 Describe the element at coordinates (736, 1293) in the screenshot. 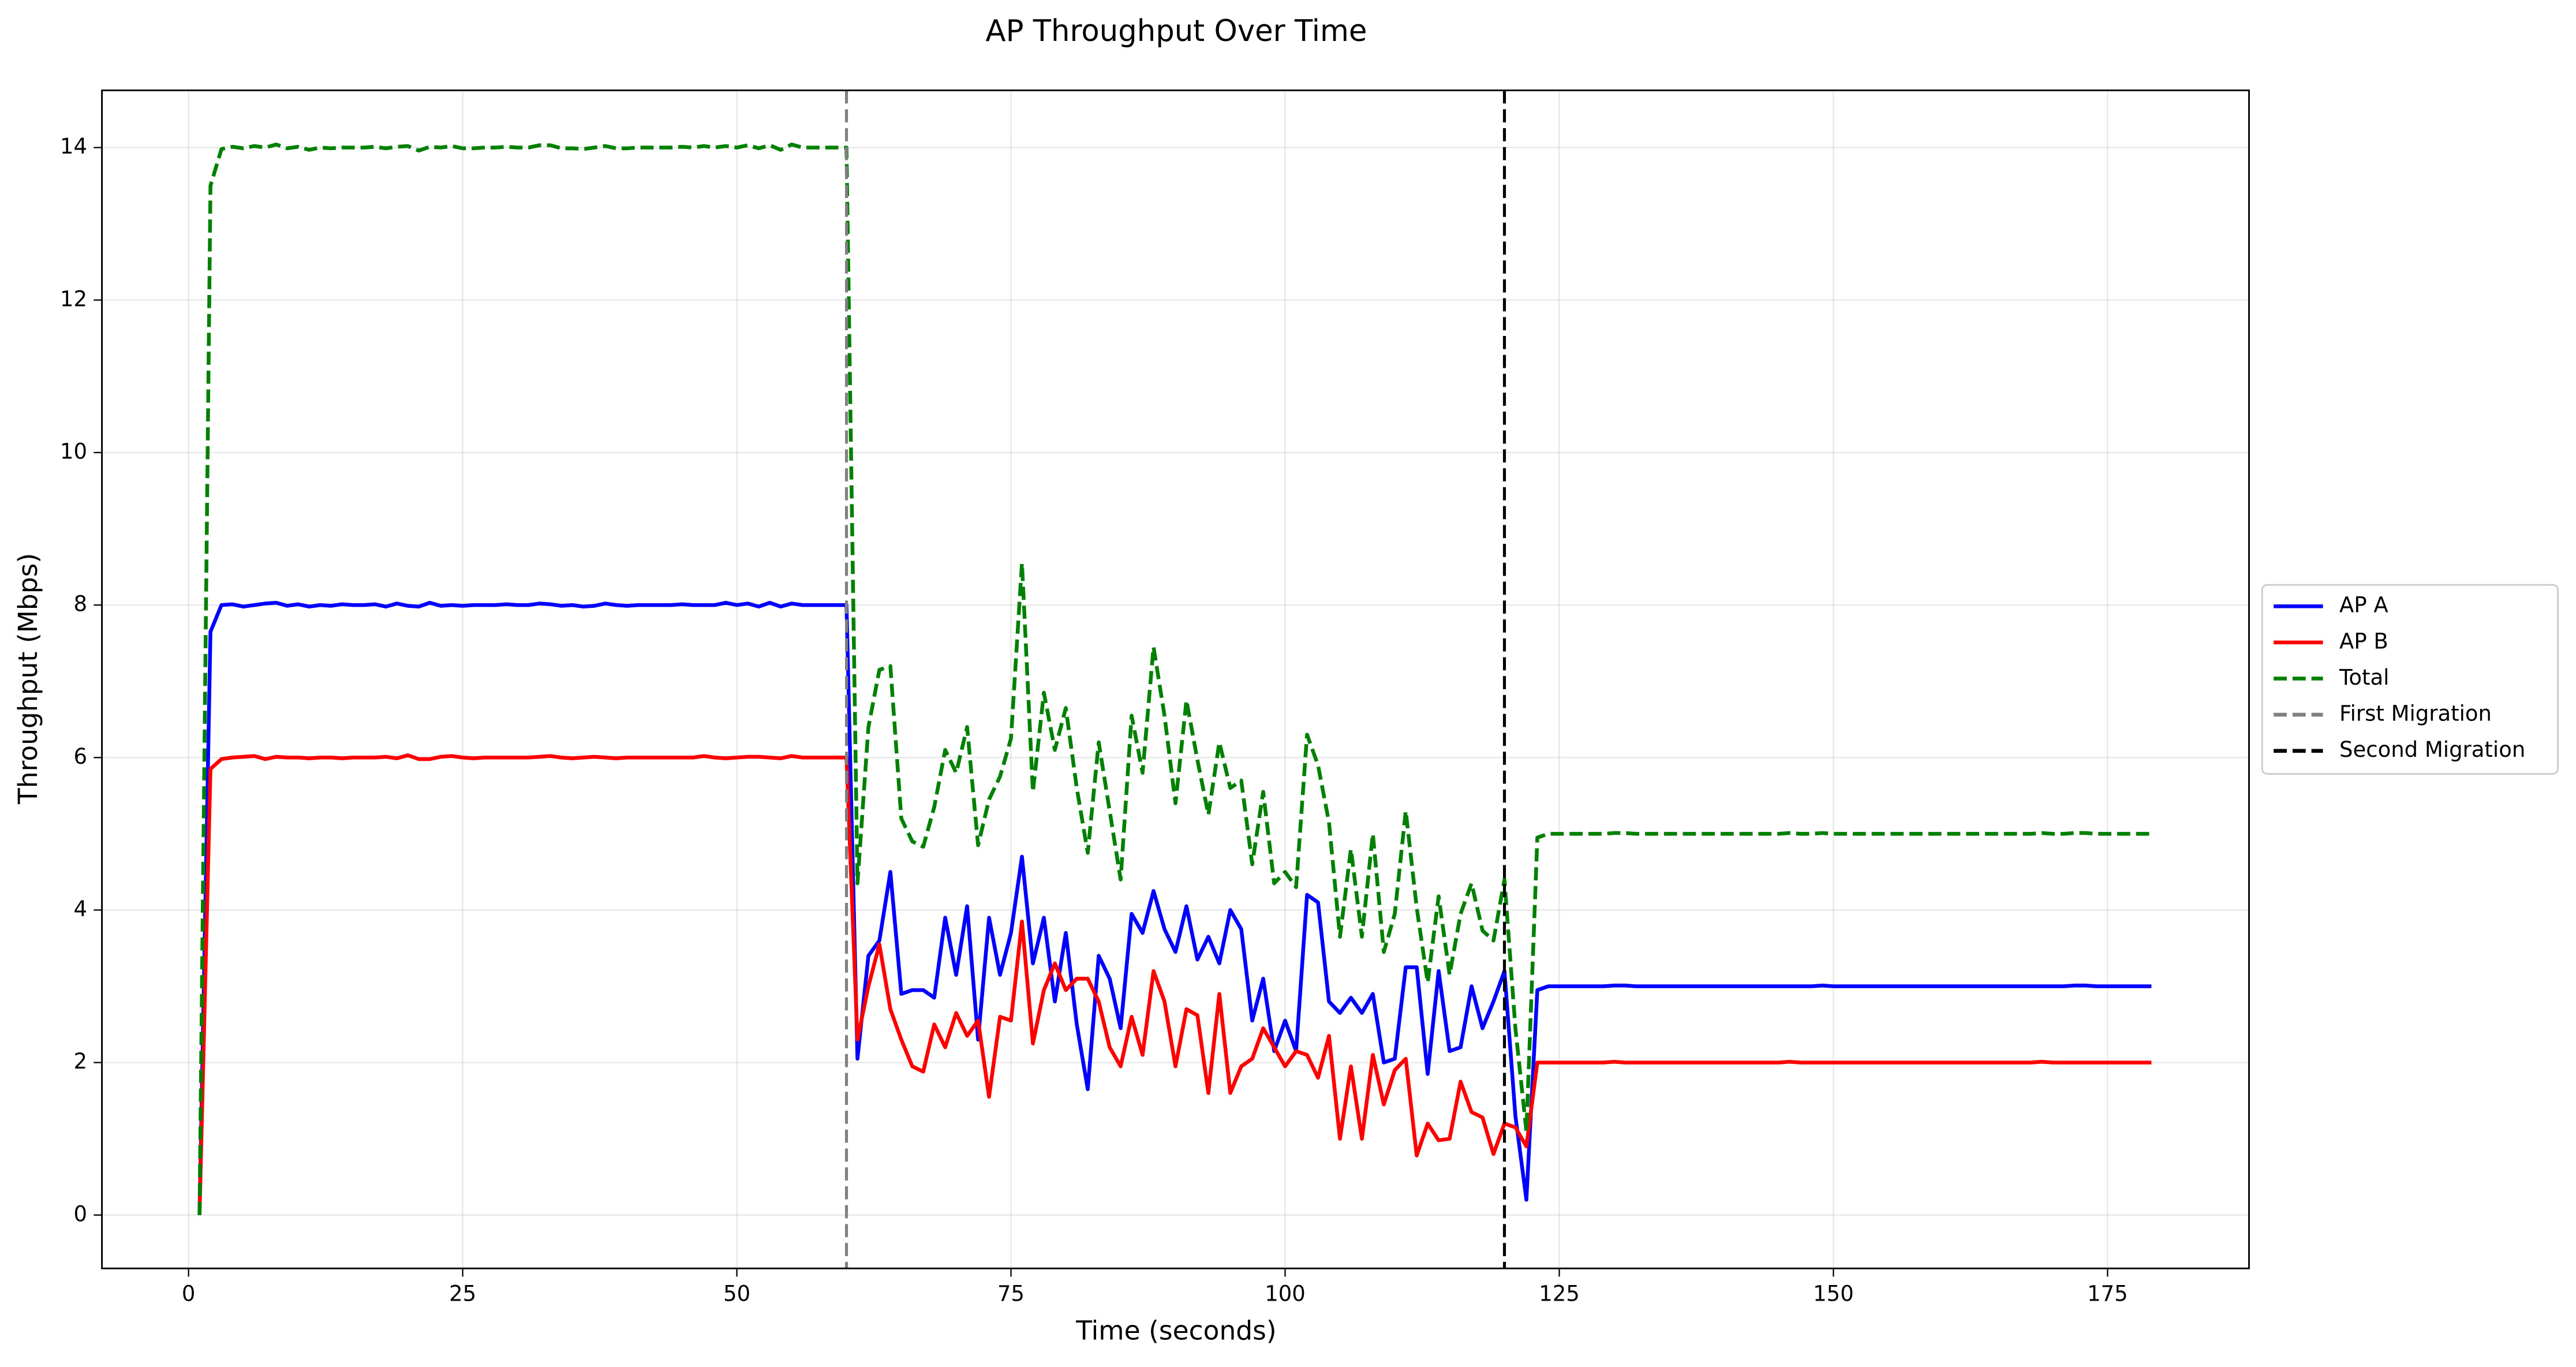

I see `x-tick-label: 50` at that location.